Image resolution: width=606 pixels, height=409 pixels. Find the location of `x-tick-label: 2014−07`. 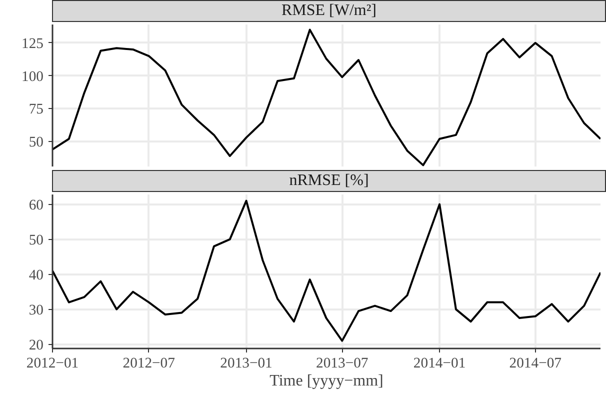

x-tick-label: 2014−07 is located at coordinates (535, 364).